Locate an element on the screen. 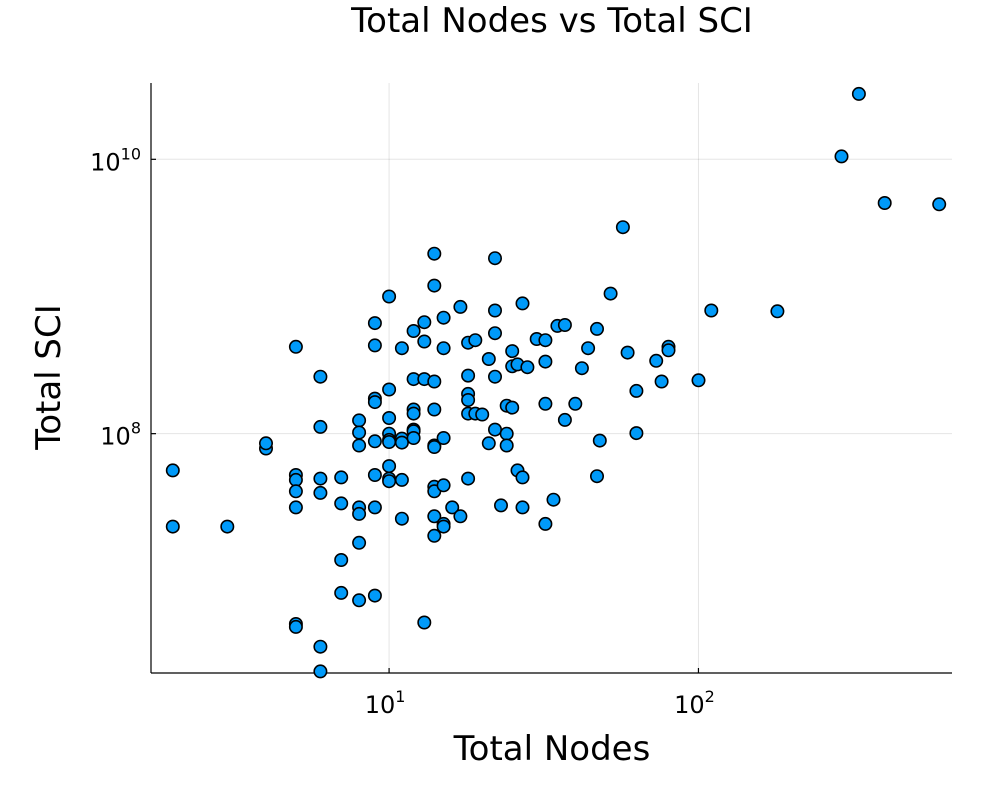 This screenshot has width=1000, height=800. x-tick-label: 10¹ is located at coordinates (385, 703).